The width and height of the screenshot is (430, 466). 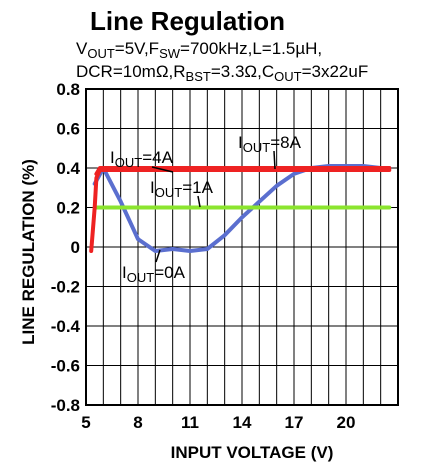 I want to click on y-axis-label: LINE REGULATION (%), so click(x=28, y=252).